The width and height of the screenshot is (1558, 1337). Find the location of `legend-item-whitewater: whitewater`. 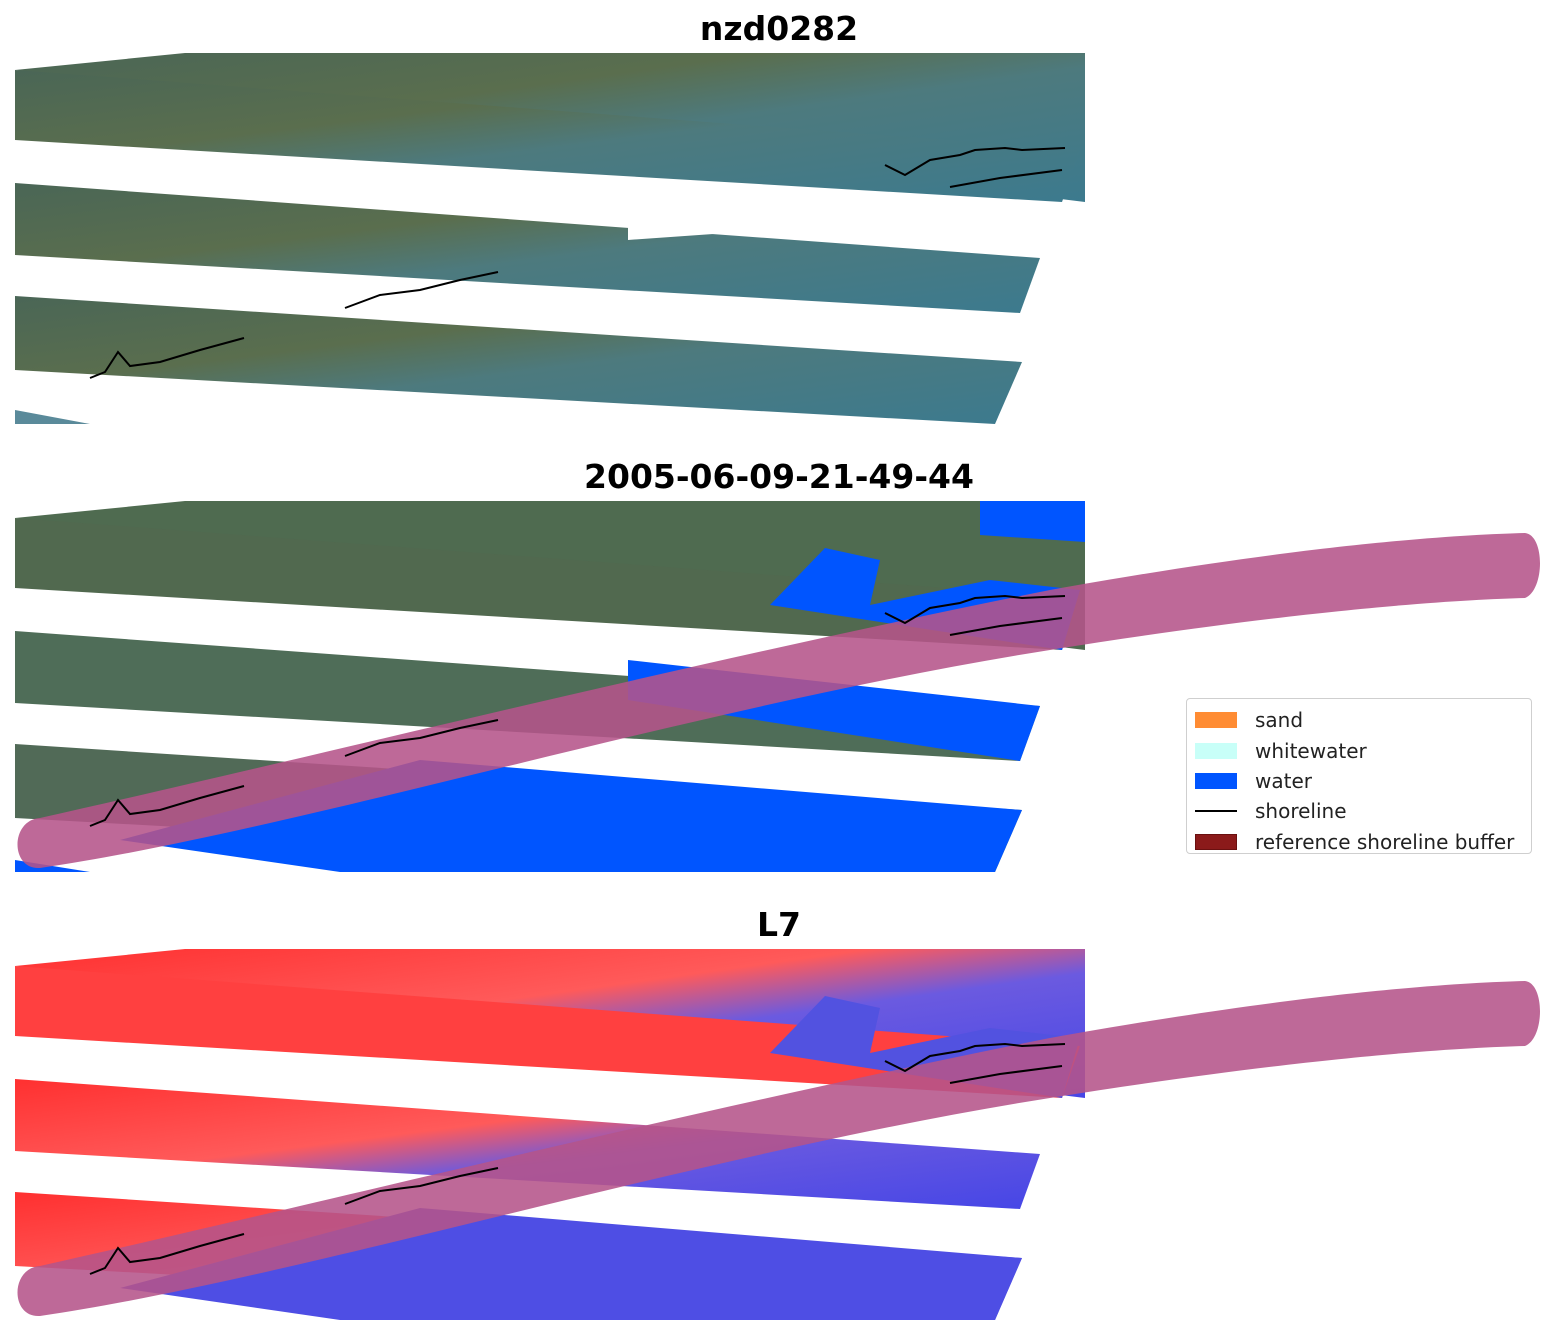

legend-item-whitewater: whitewater is located at coordinates (1359, 750).